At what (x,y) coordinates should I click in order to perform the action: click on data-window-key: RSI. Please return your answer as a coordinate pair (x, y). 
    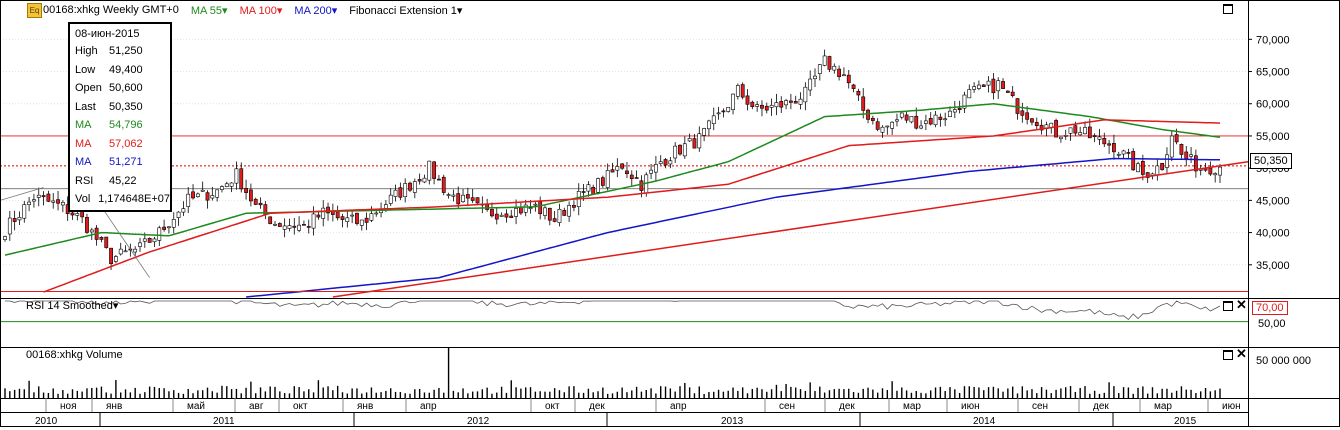
    Looking at the image, I should click on (84, 180).